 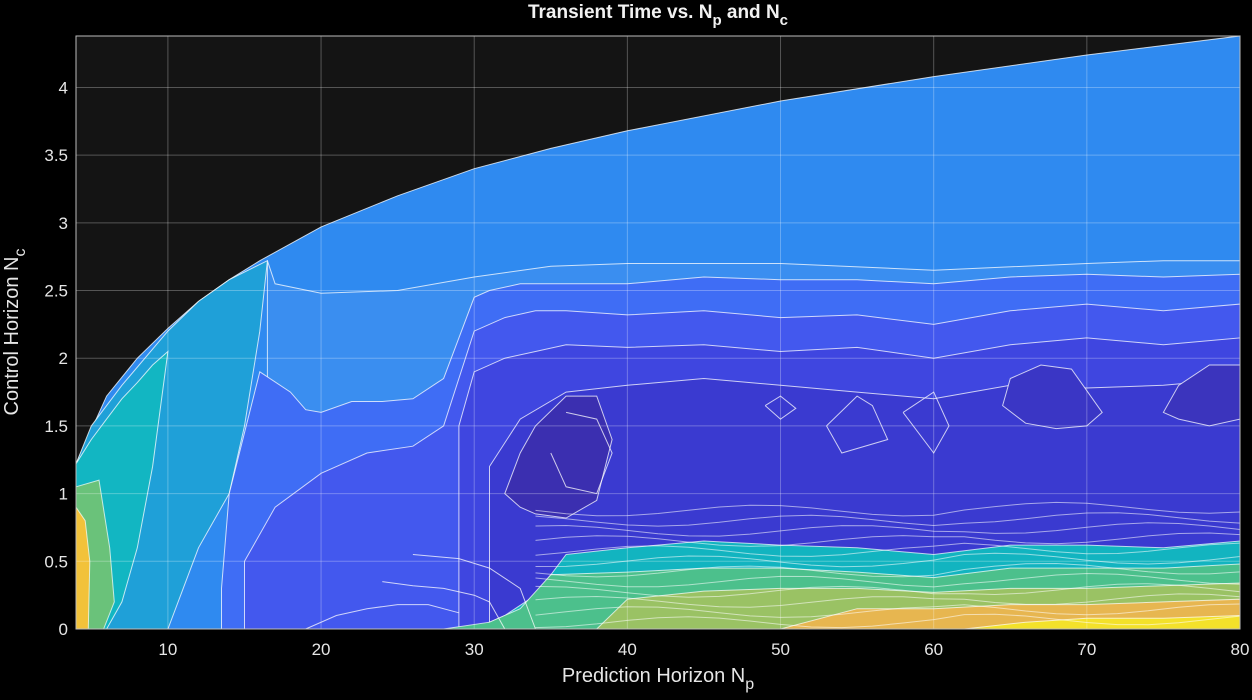 What do you see at coordinates (653, 676) in the screenshot?
I see `x-axis-label-main: Prediction Horizon N` at bounding box center [653, 676].